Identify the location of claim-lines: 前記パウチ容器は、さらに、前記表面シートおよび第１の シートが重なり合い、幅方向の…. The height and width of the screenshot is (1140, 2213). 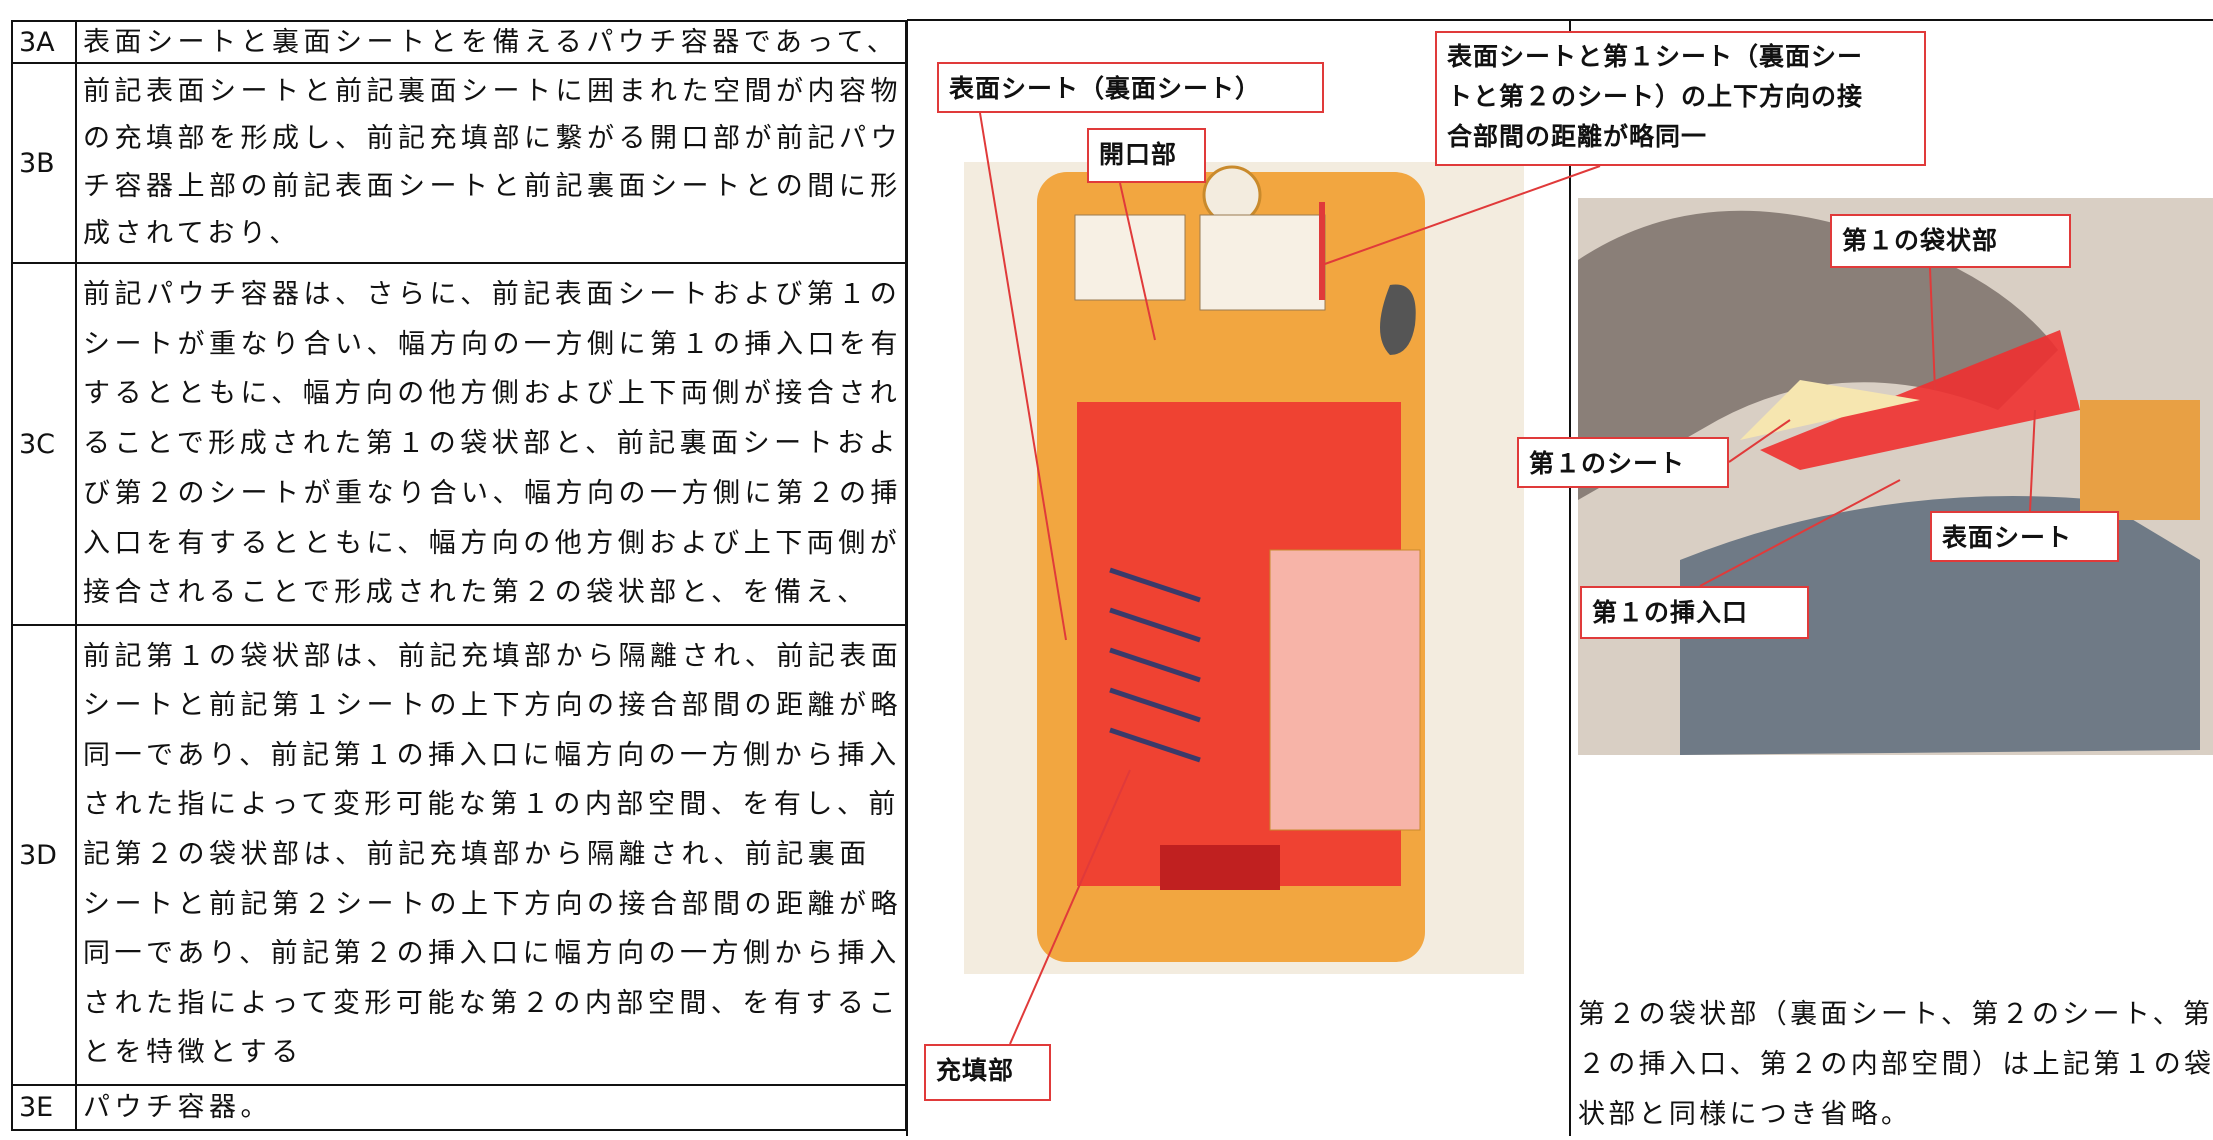
(494, 444).